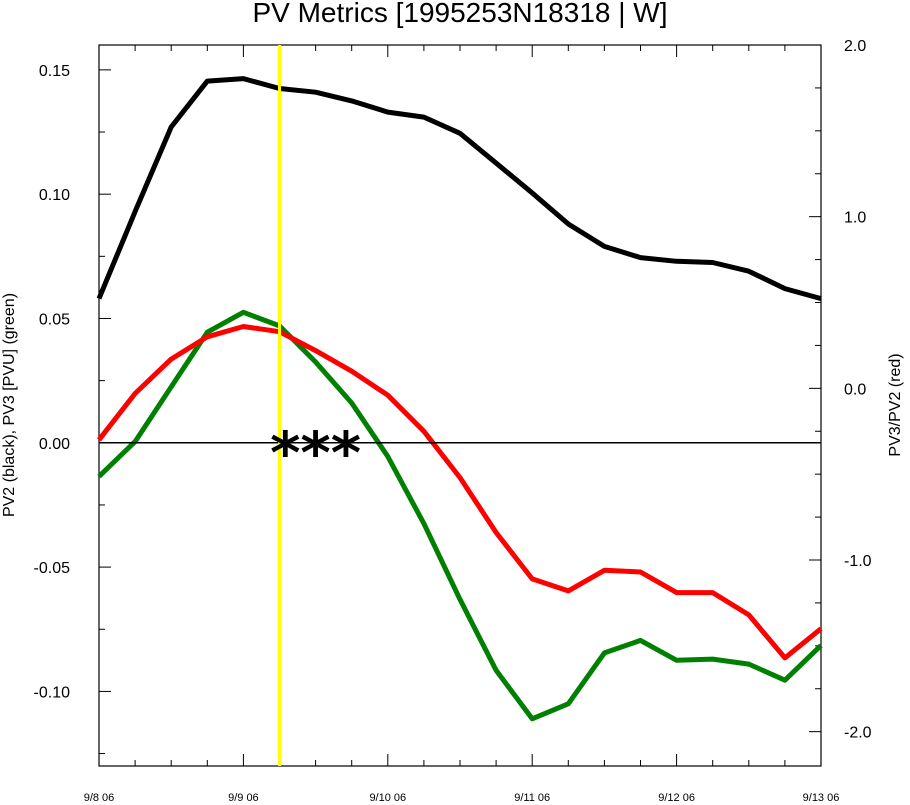  What do you see at coordinates (315, 453) in the screenshot?
I see `annotation-asterisks: ***` at bounding box center [315, 453].